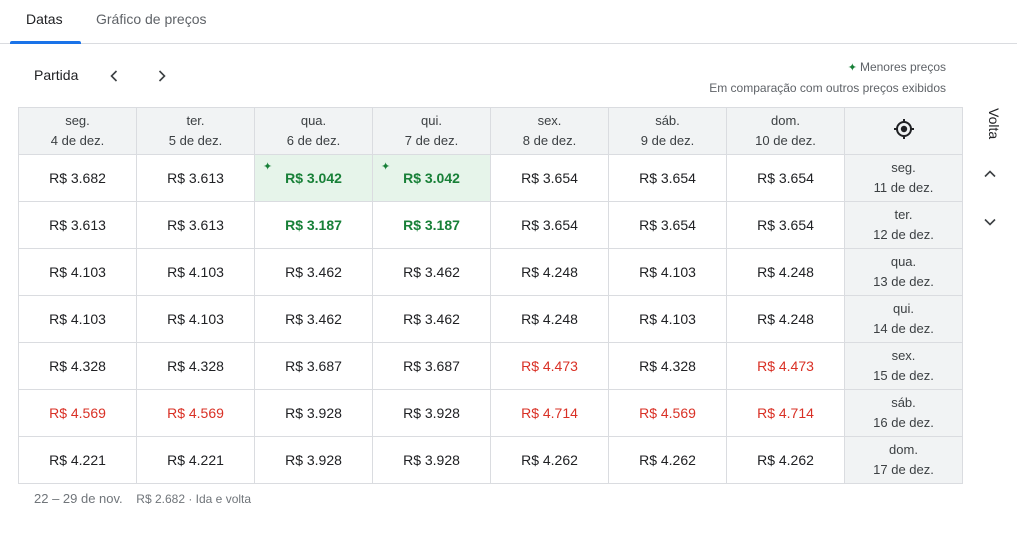 This screenshot has width=1017, height=536. I want to click on departure-date-header: sex. 8 de dez., so click(549, 131).